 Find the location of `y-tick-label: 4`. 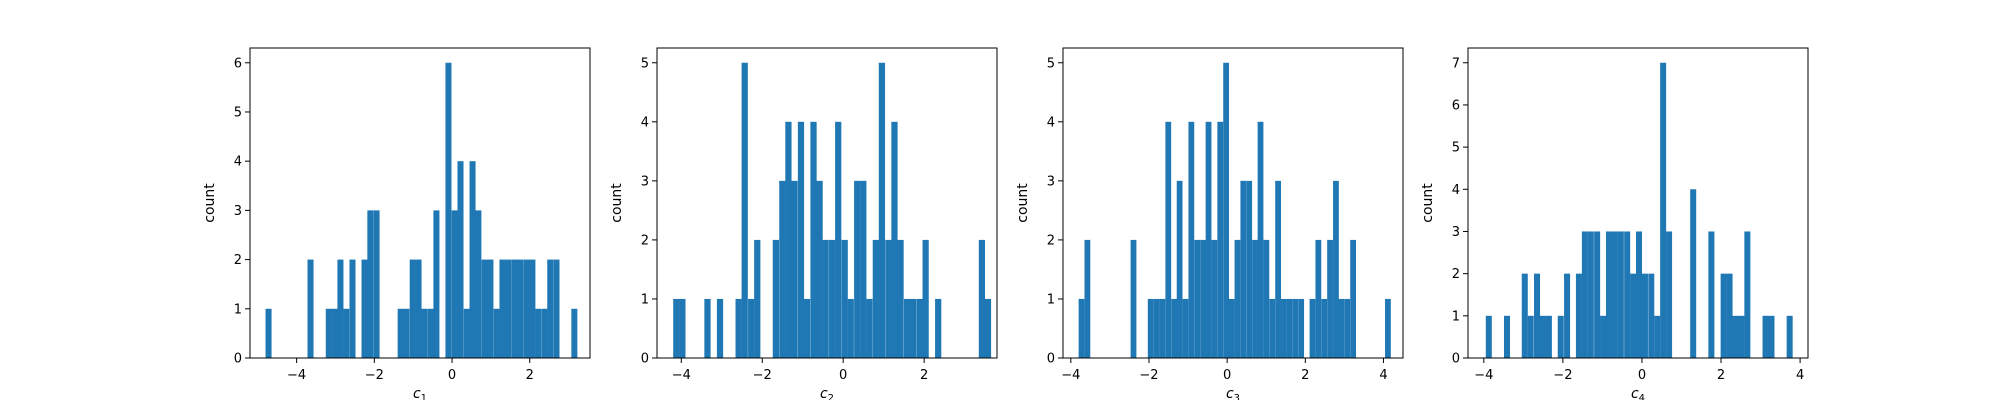

y-tick-label: 4 is located at coordinates (1456, 190).